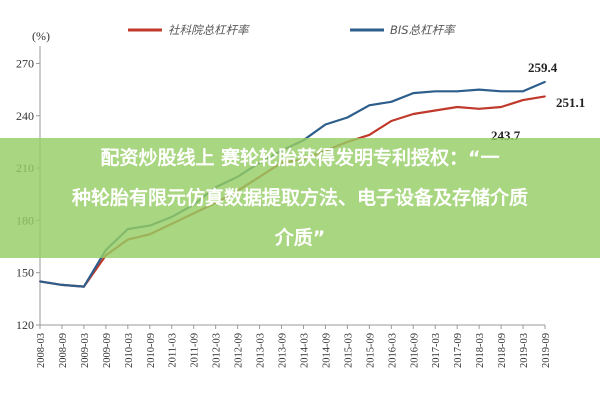 Image resolution: width=600 pixels, height=400 pixels. What do you see at coordinates (195, 350) in the screenshot?
I see `x-tick-label: 2011-09` at bounding box center [195, 350].